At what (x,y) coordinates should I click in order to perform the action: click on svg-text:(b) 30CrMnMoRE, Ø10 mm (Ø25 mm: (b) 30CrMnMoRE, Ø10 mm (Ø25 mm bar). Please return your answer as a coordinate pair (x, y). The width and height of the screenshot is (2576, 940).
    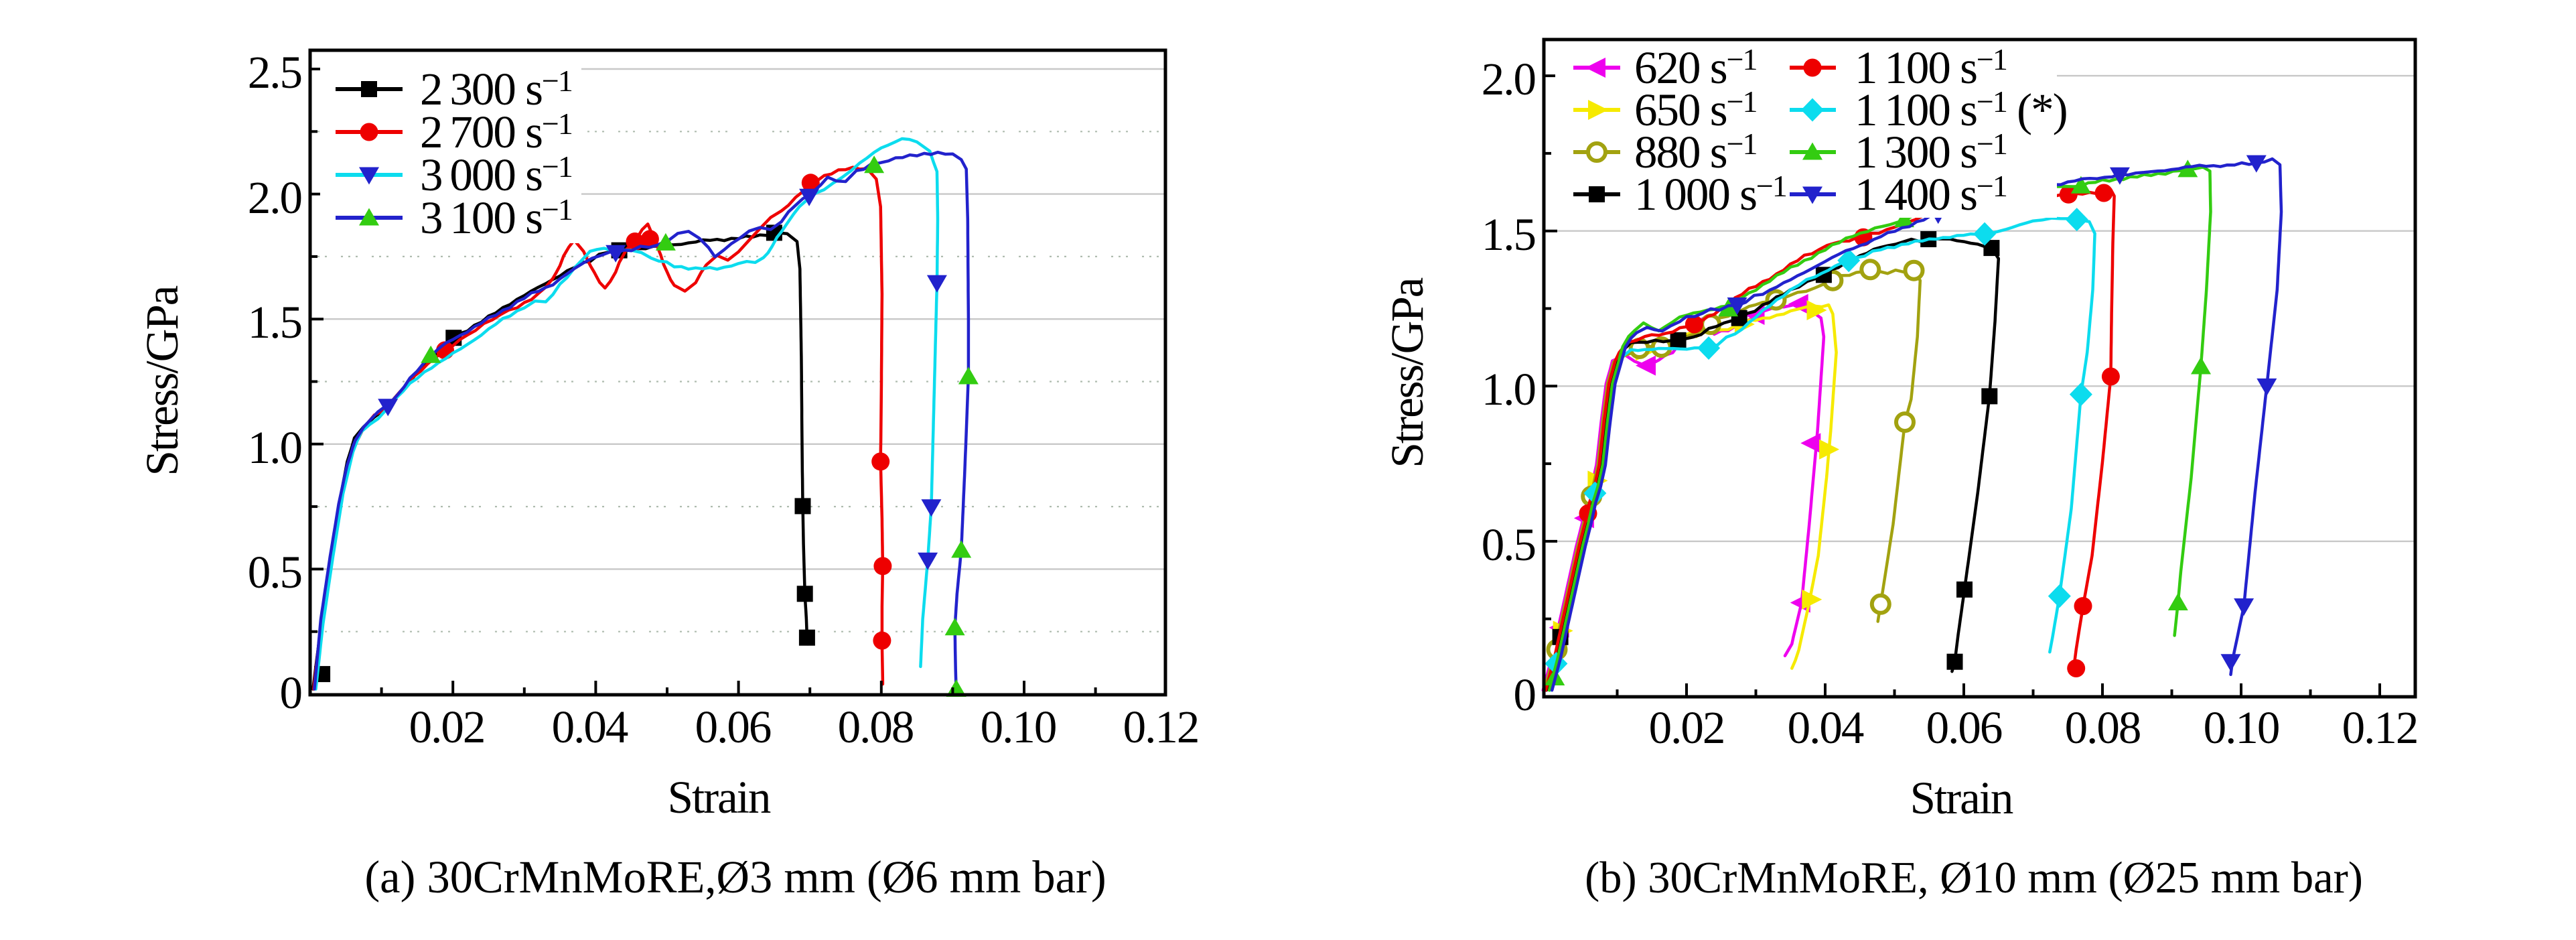
    Looking at the image, I should click on (1974, 878).